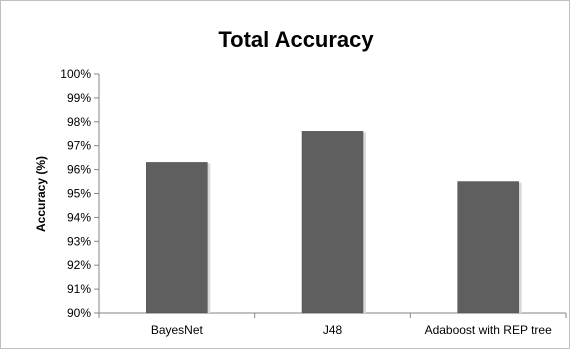  I want to click on y-axis-label: Accuracy (%), so click(41, 194).